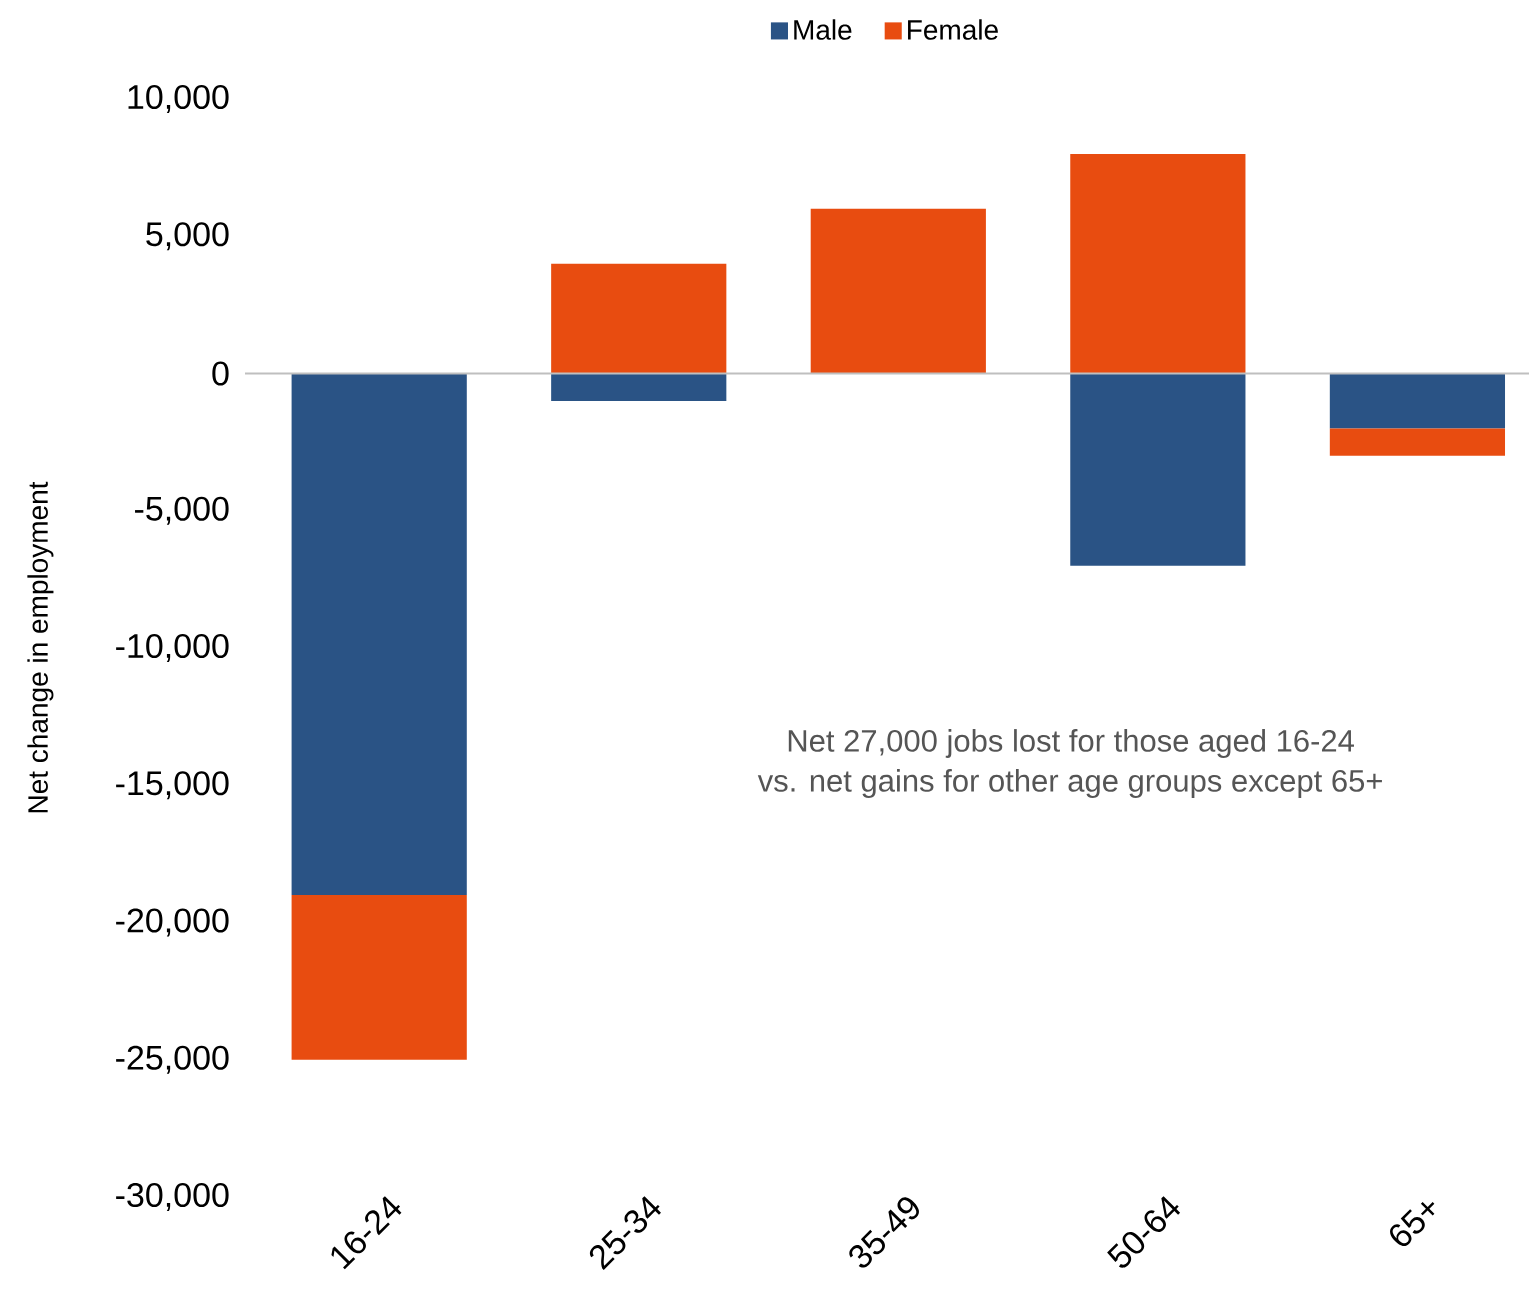  I want to click on y-tick-label: -30,000, so click(172, 1197).